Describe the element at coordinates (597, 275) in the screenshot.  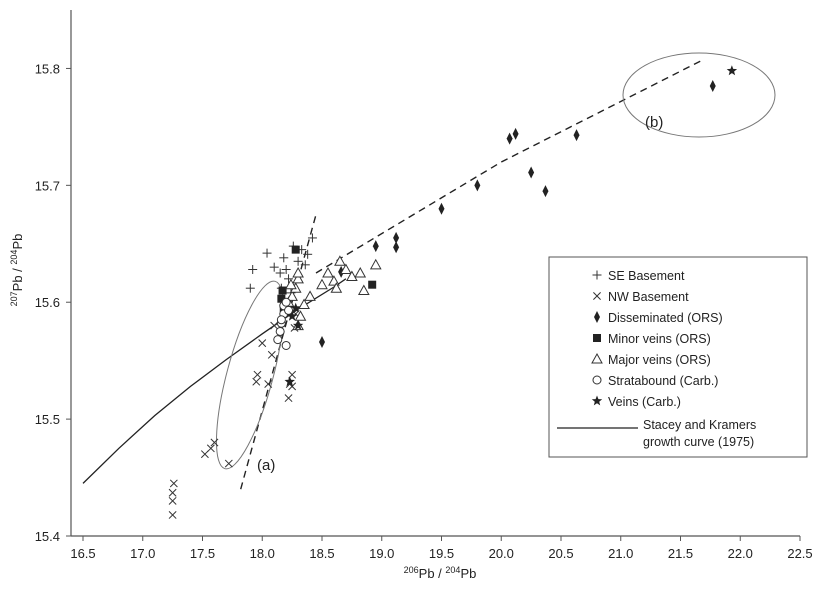
I see `legend-marker-plus` at that location.